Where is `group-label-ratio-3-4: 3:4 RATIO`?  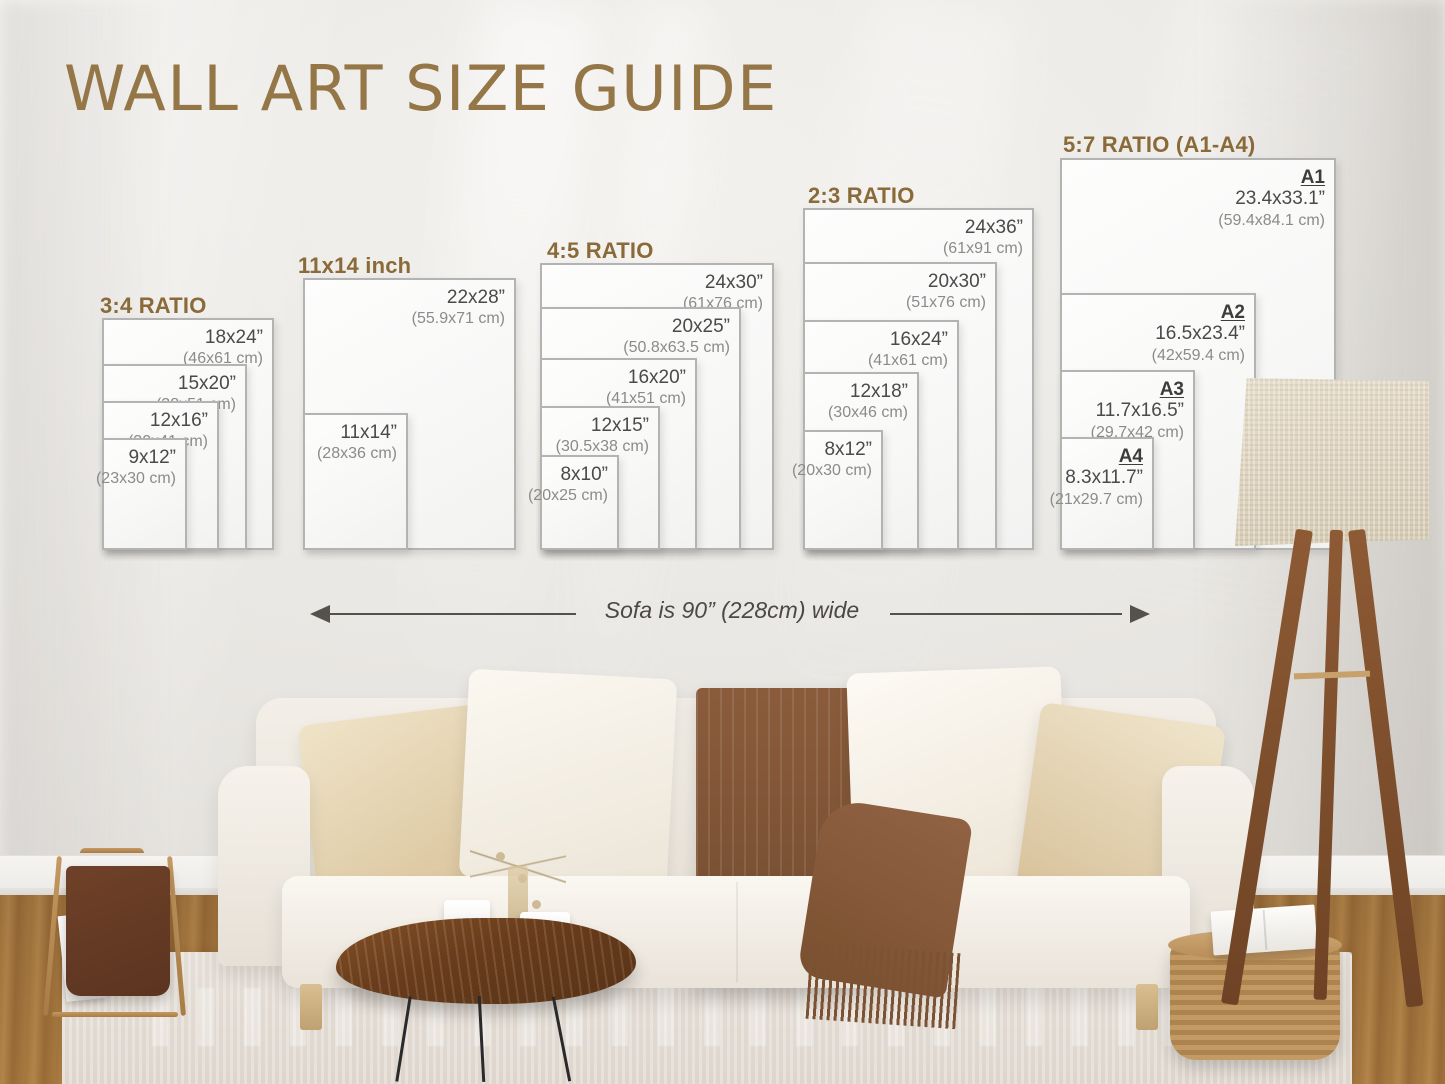
group-label-ratio-3-4: 3:4 RATIO is located at coordinates (153, 305).